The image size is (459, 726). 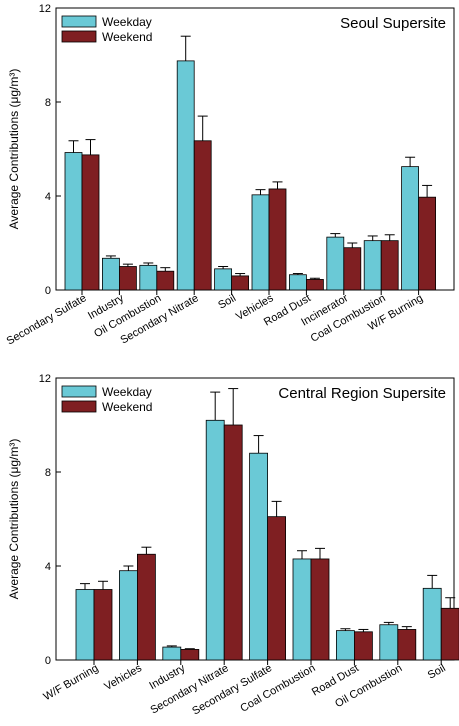 What do you see at coordinates (71, 682) in the screenshot?
I see `category-label: W/F Burning` at bounding box center [71, 682].